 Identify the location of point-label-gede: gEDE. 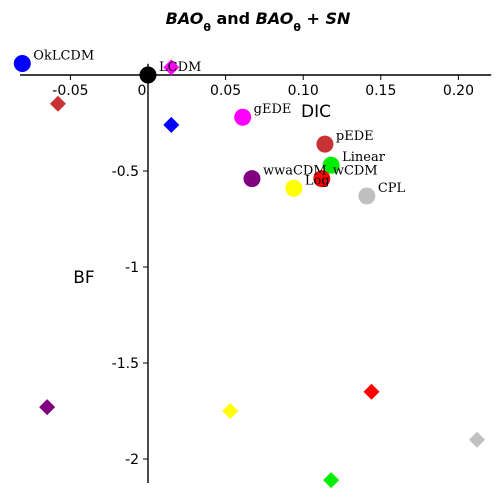
(273, 109).